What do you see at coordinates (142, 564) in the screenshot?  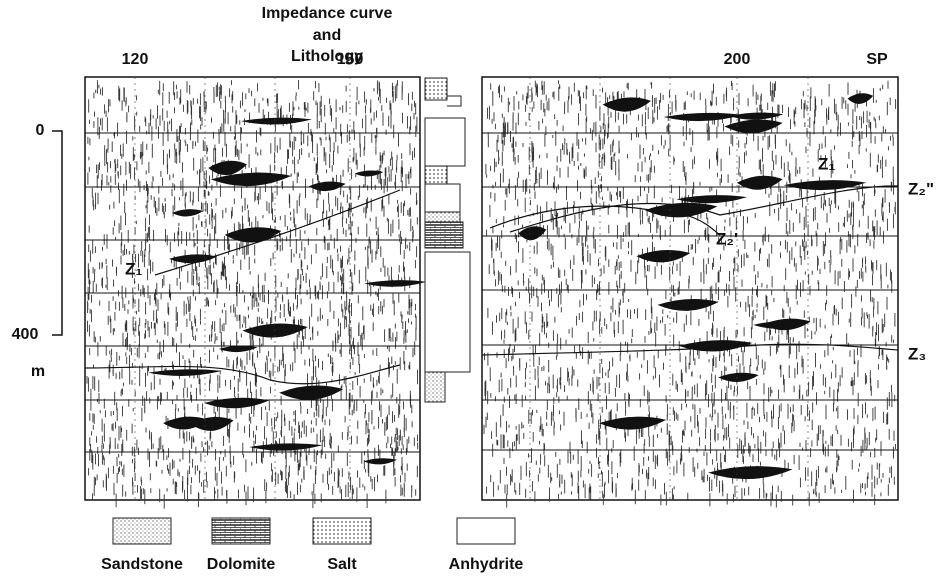 I see `legend-label: Sandstone` at bounding box center [142, 564].